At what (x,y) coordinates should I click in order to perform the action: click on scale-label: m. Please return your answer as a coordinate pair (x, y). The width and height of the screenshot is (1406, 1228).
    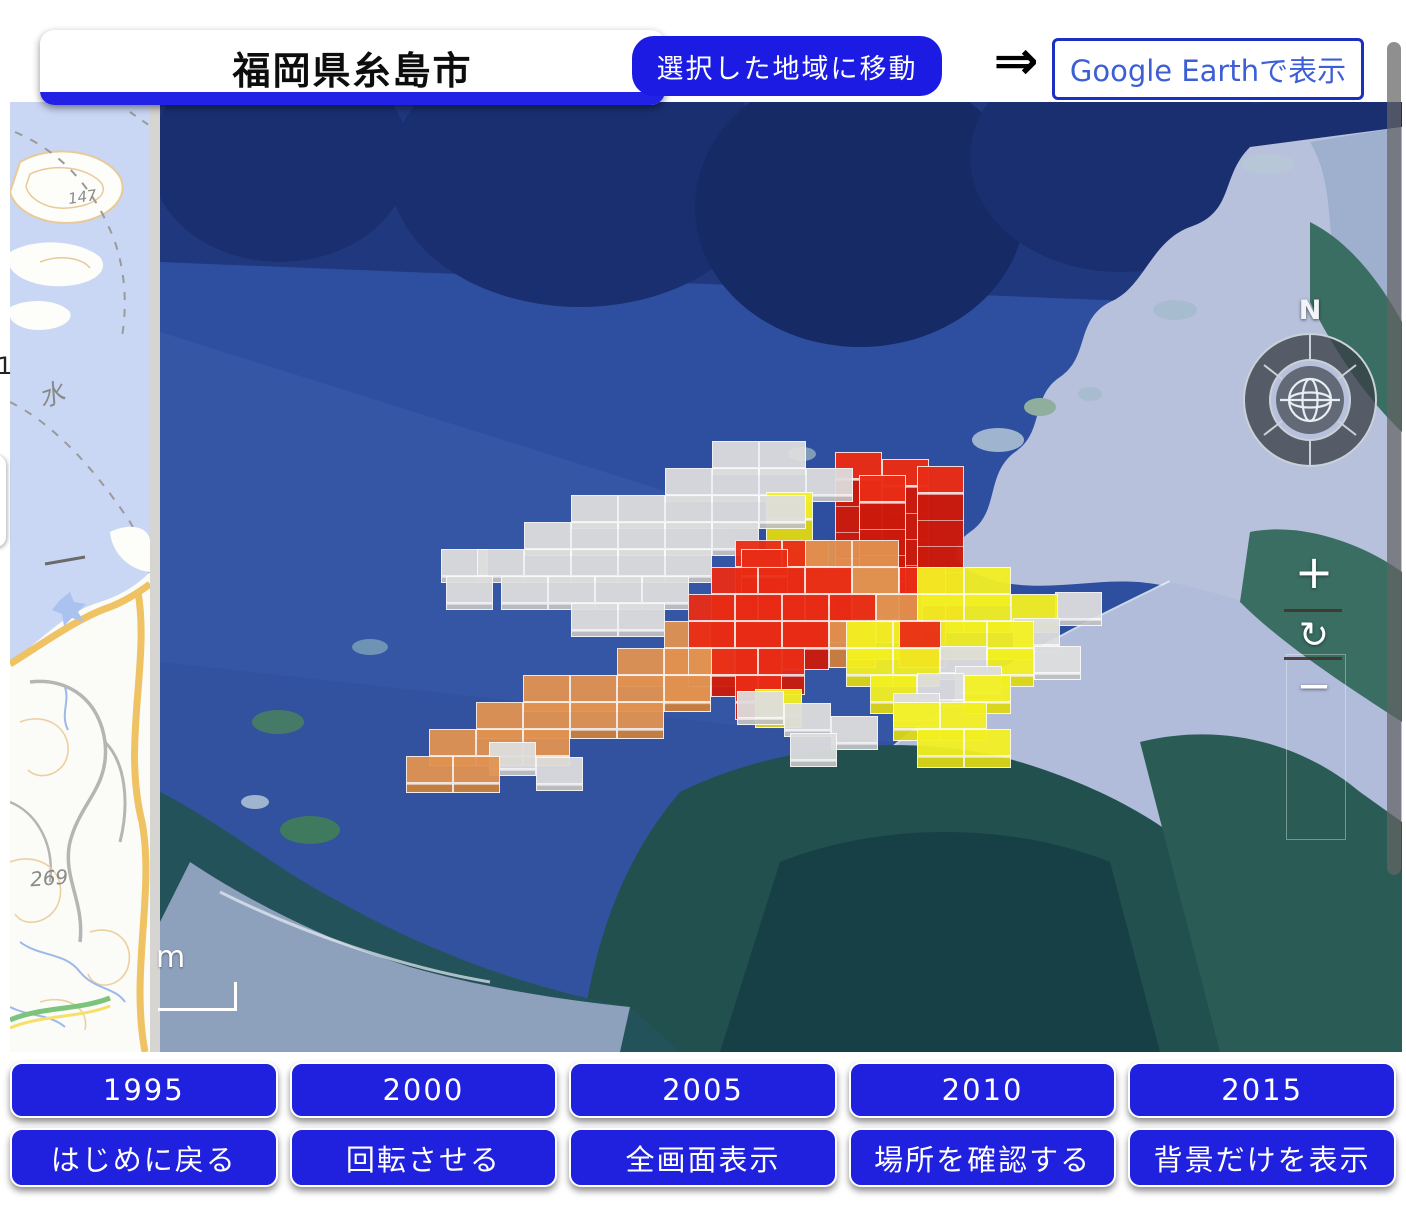
    Looking at the image, I should click on (171, 957).